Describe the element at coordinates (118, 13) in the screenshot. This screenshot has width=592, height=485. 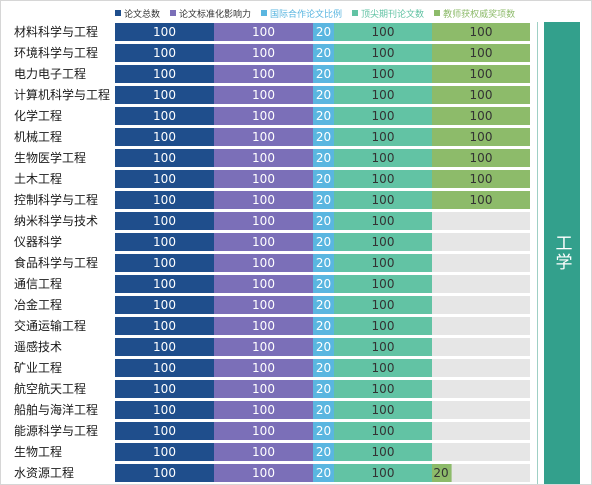
I see `legend-swatch` at that location.